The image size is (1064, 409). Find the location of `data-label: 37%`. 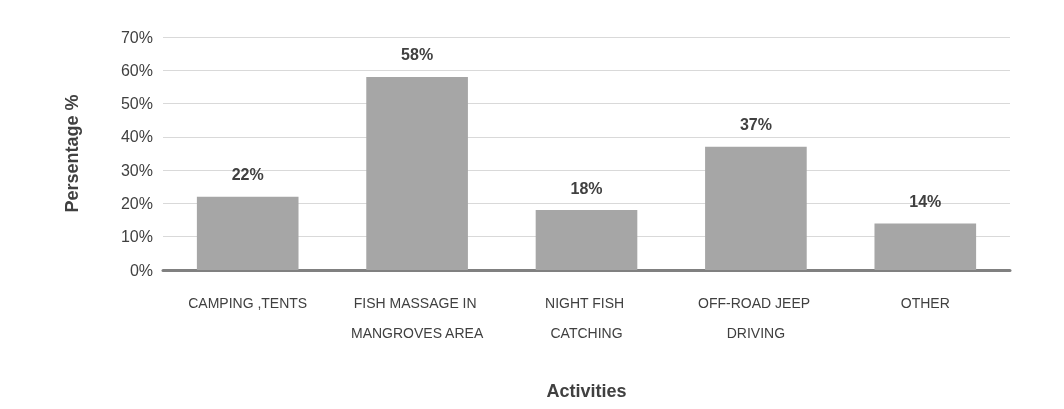

data-label: 37% is located at coordinates (755, 125).